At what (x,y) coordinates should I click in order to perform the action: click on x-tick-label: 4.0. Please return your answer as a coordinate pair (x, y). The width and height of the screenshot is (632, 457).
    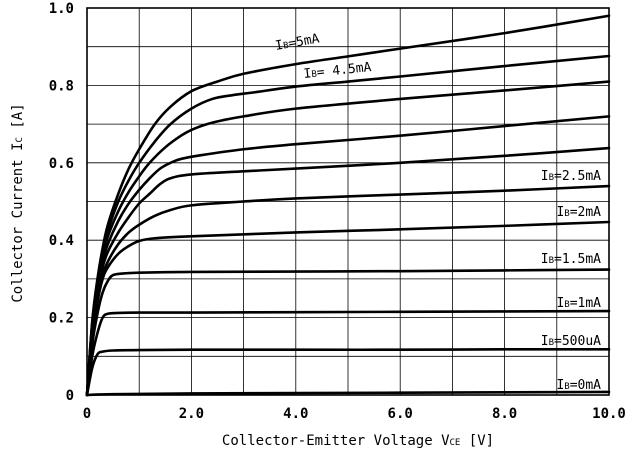
    Looking at the image, I should click on (295, 414).